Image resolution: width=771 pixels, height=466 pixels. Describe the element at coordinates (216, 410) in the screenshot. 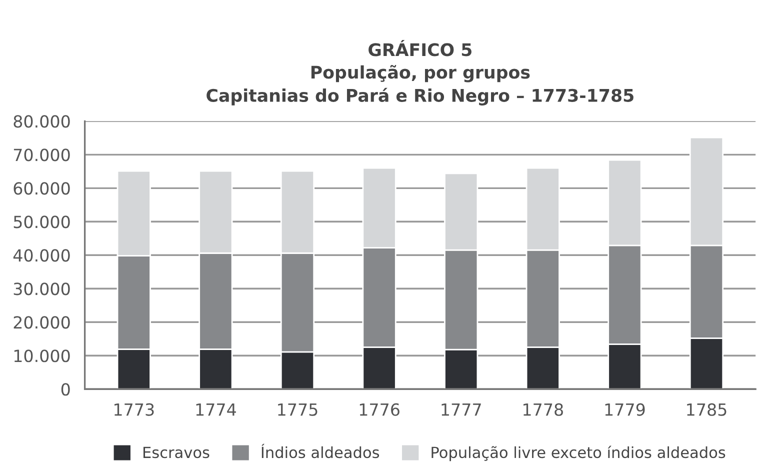

I see `x-tick-label: 1774` at that location.